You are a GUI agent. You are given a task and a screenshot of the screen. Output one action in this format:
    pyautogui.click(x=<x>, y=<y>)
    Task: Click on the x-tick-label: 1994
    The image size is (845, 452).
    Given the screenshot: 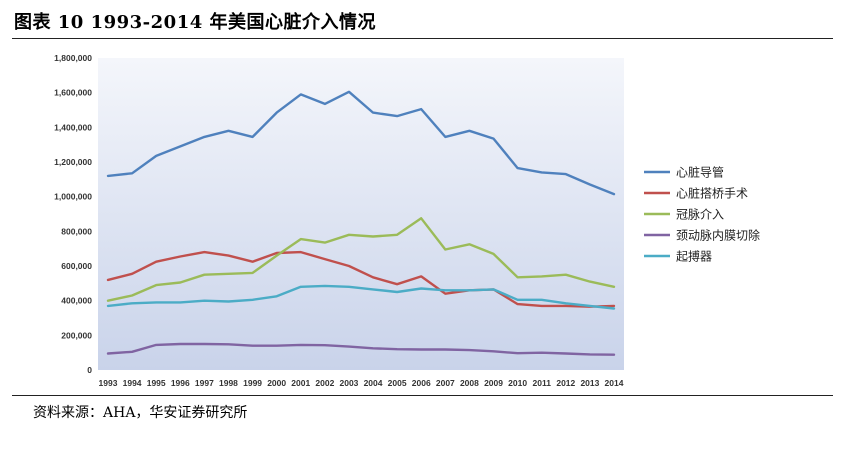 What is the action you would take?
    pyautogui.click(x=132, y=383)
    